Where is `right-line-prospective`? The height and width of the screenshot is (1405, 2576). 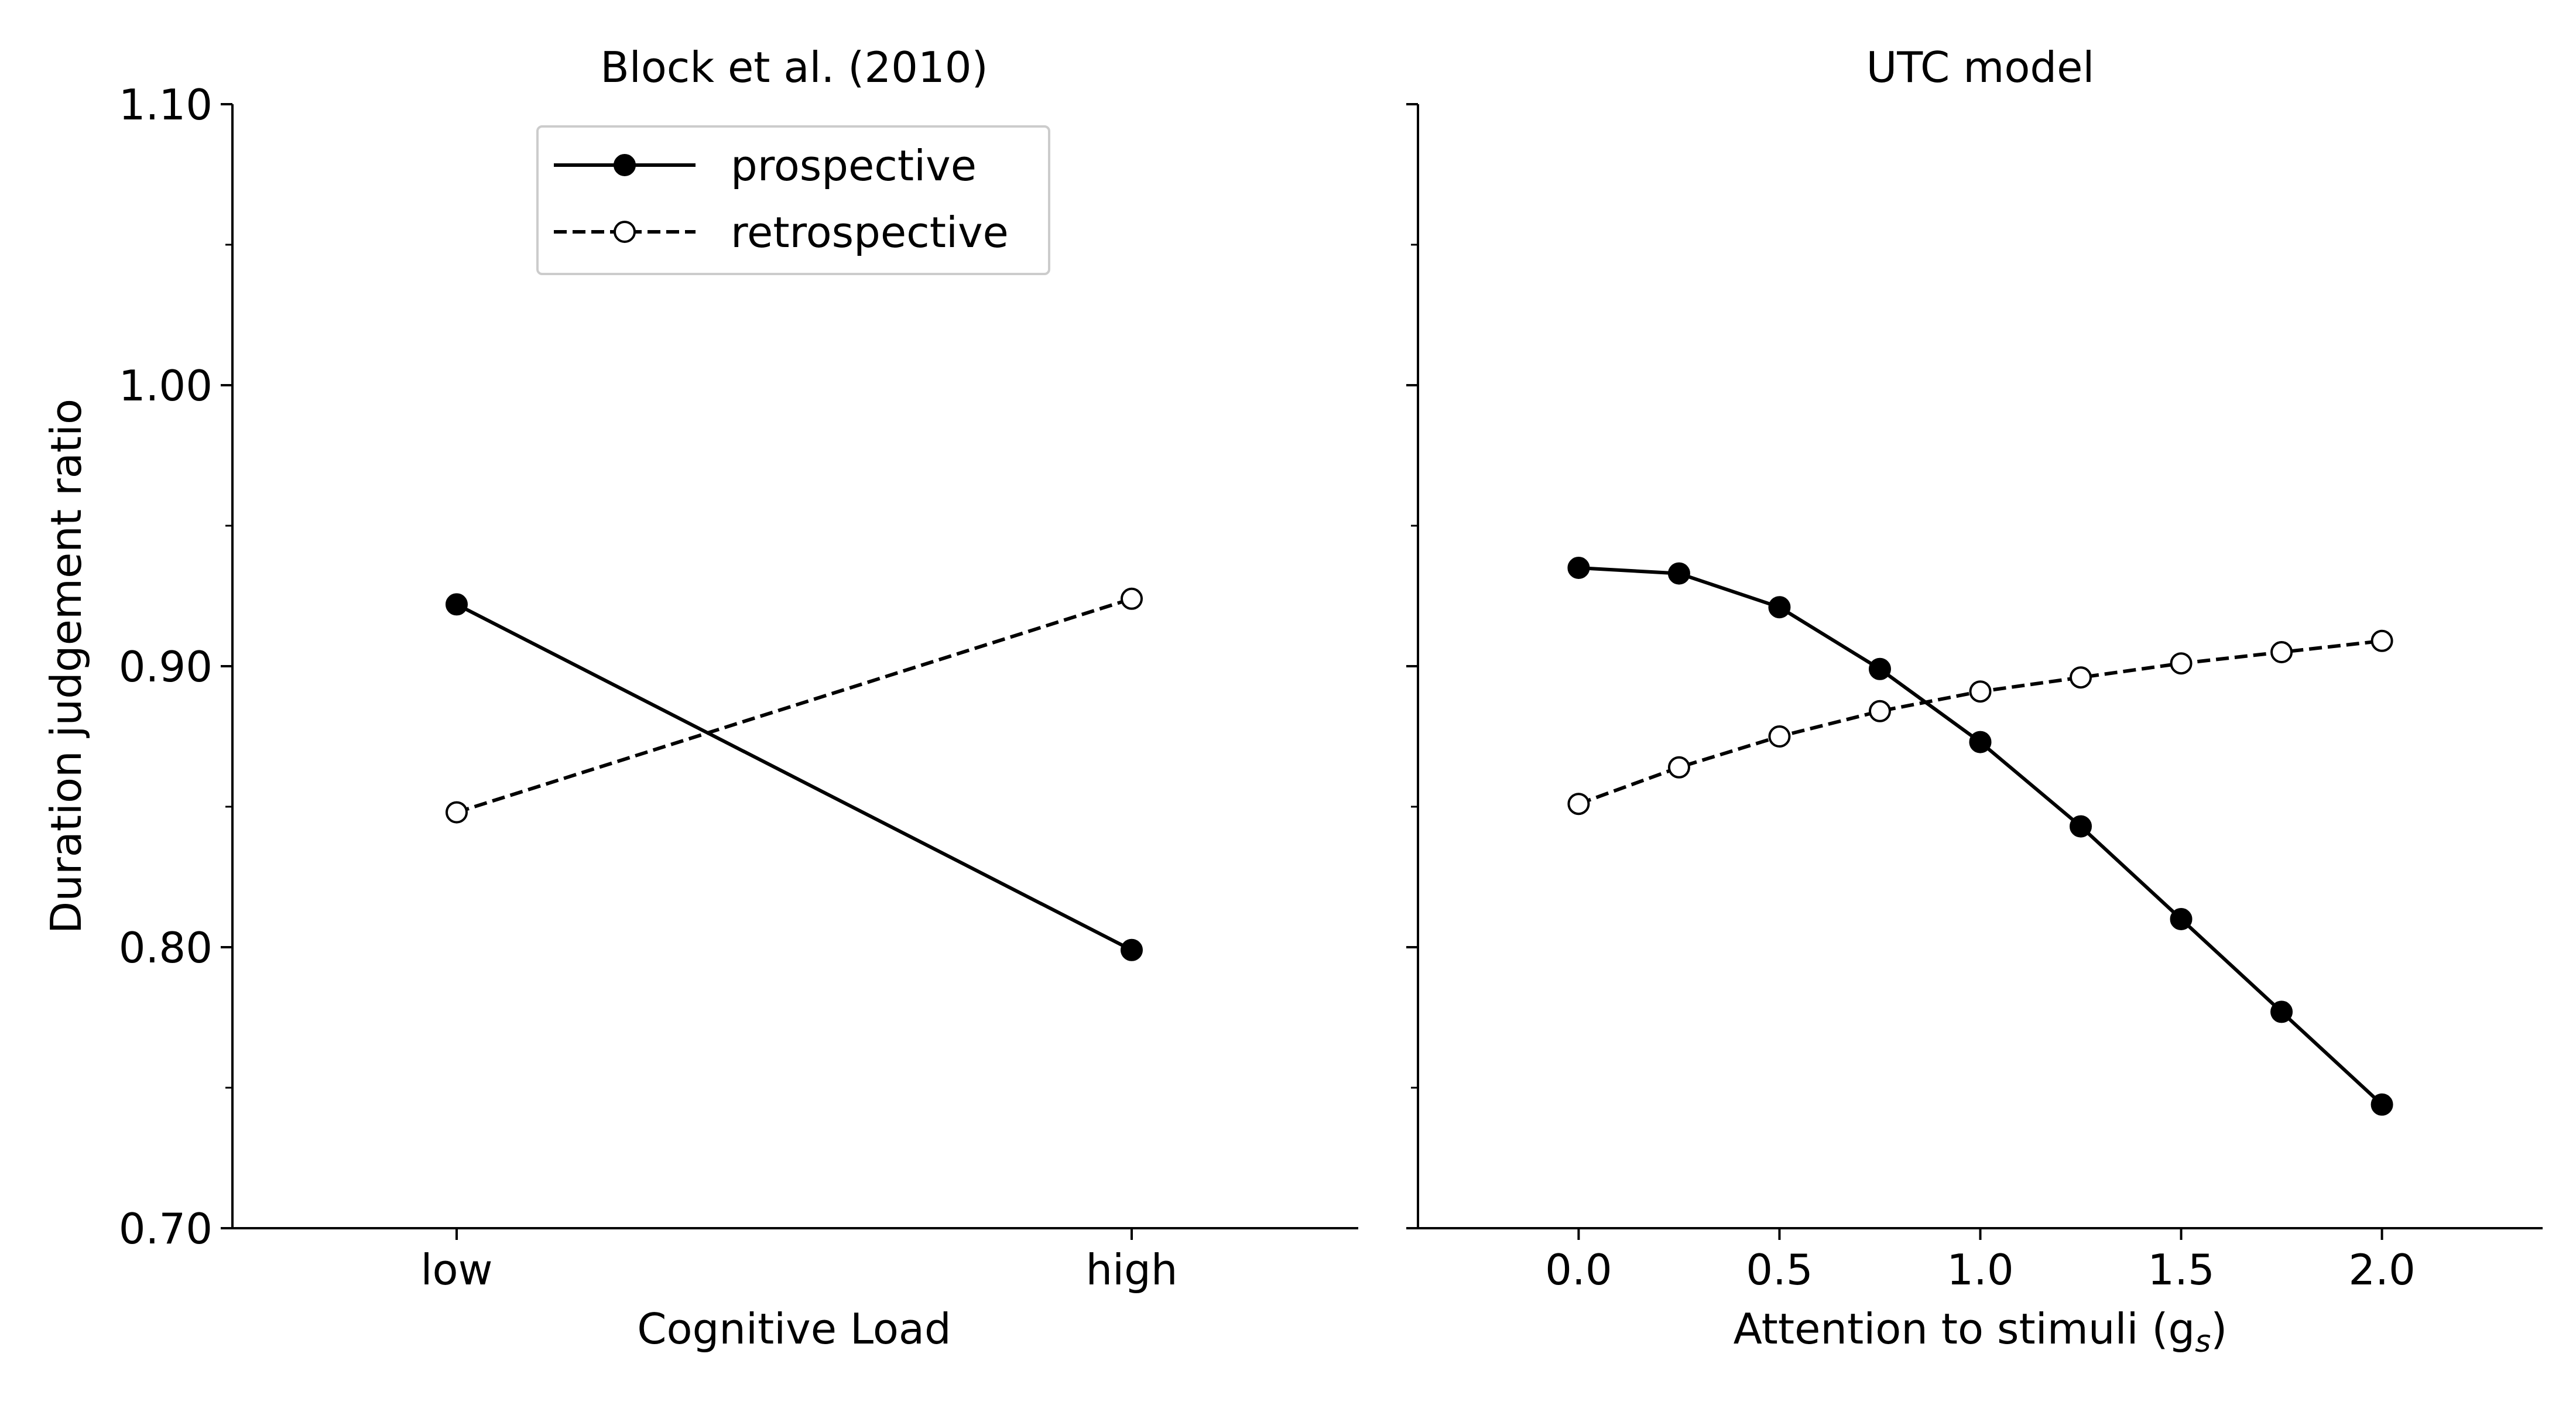
right-line-prospective is located at coordinates (1980, 836).